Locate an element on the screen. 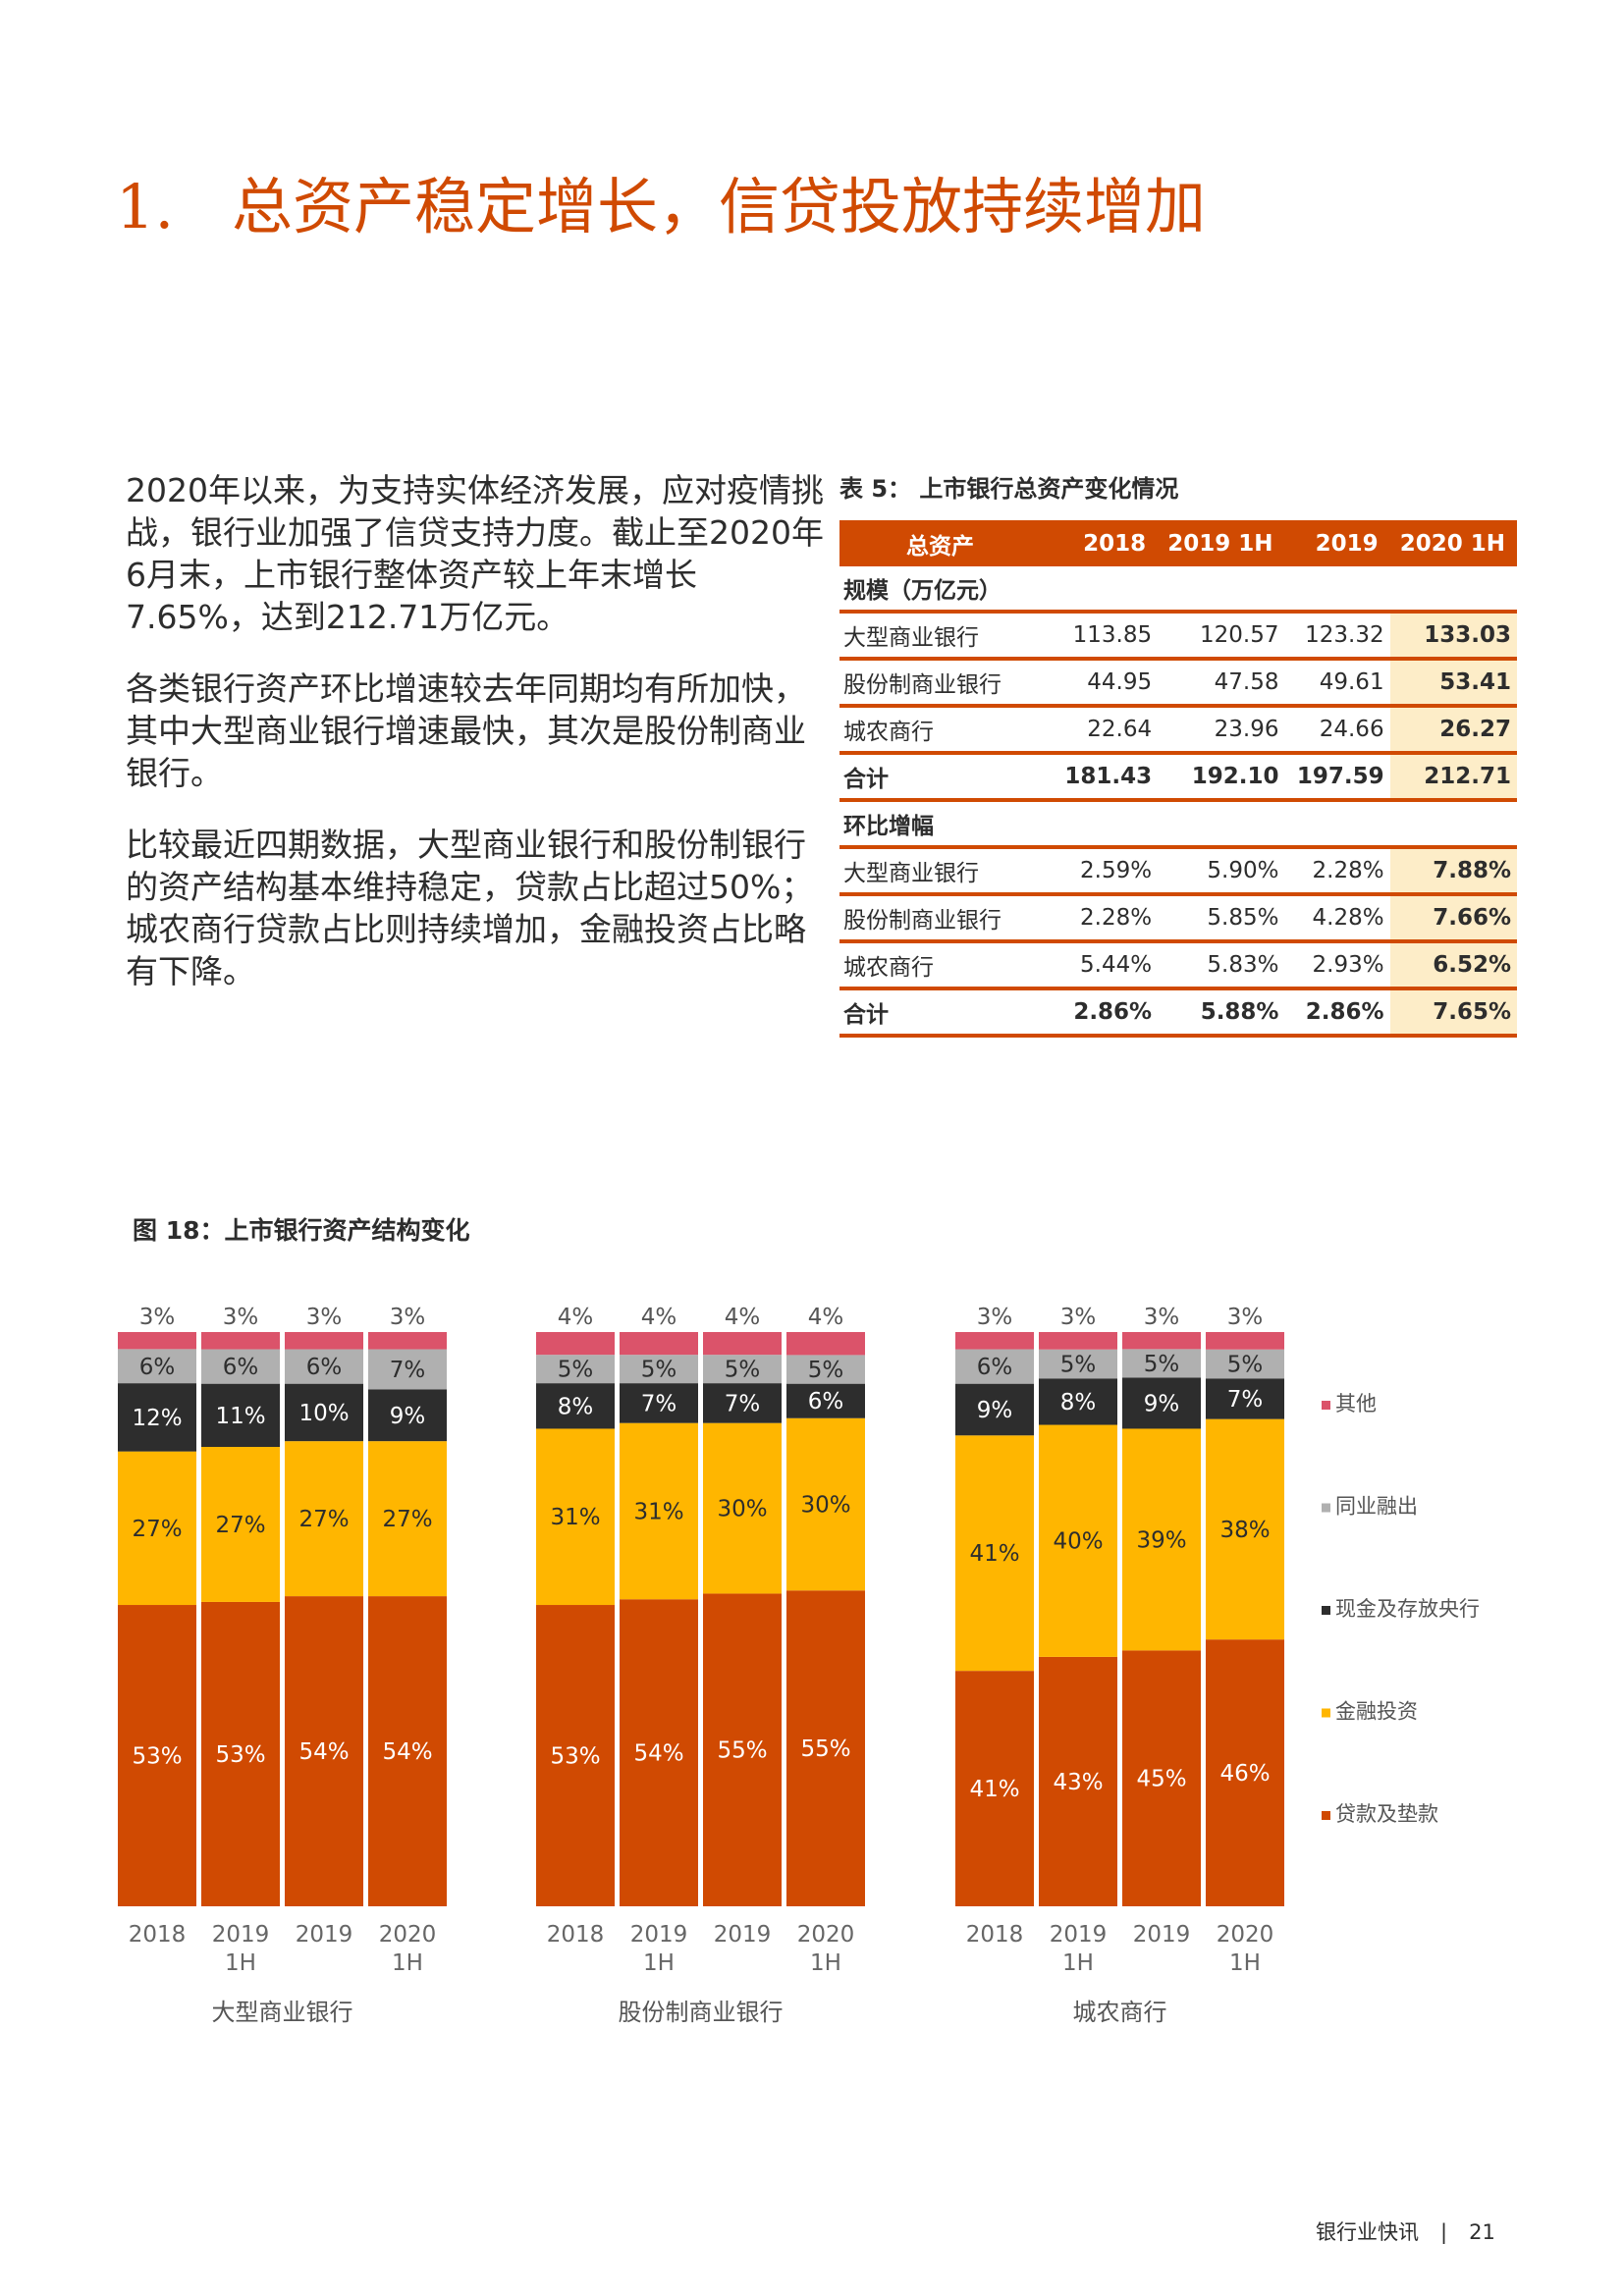 Image resolution: width=1624 pixels, height=2296 pixels. total-row: 合计 2.86% 5.88% 2.86% 7.65% is located at coordinates (1178, 1013).